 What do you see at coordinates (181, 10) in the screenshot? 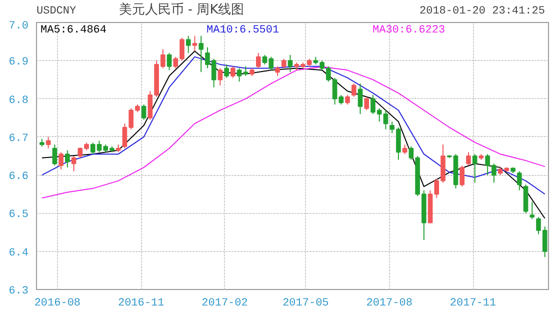
I see `chart-title: 美元人民币 - 周K线图` at bounding box center [181, 10].